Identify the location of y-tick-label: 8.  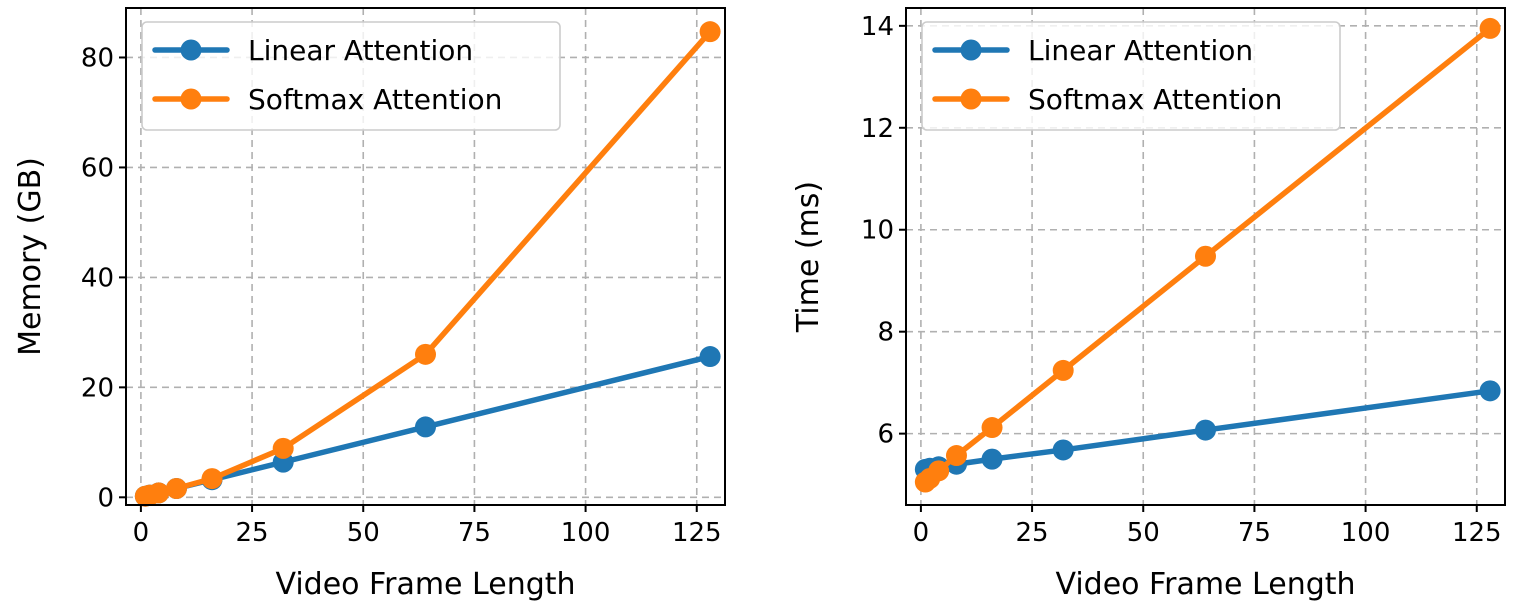
(885, 333).